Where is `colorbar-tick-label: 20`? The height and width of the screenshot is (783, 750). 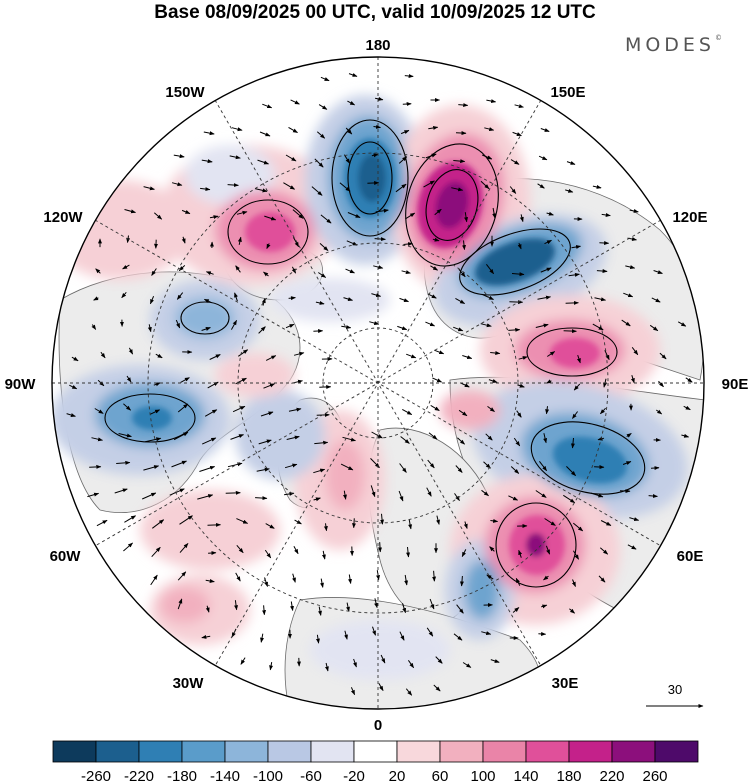 colorbar-tick-label: 20 is located at coordinates (397, 775).